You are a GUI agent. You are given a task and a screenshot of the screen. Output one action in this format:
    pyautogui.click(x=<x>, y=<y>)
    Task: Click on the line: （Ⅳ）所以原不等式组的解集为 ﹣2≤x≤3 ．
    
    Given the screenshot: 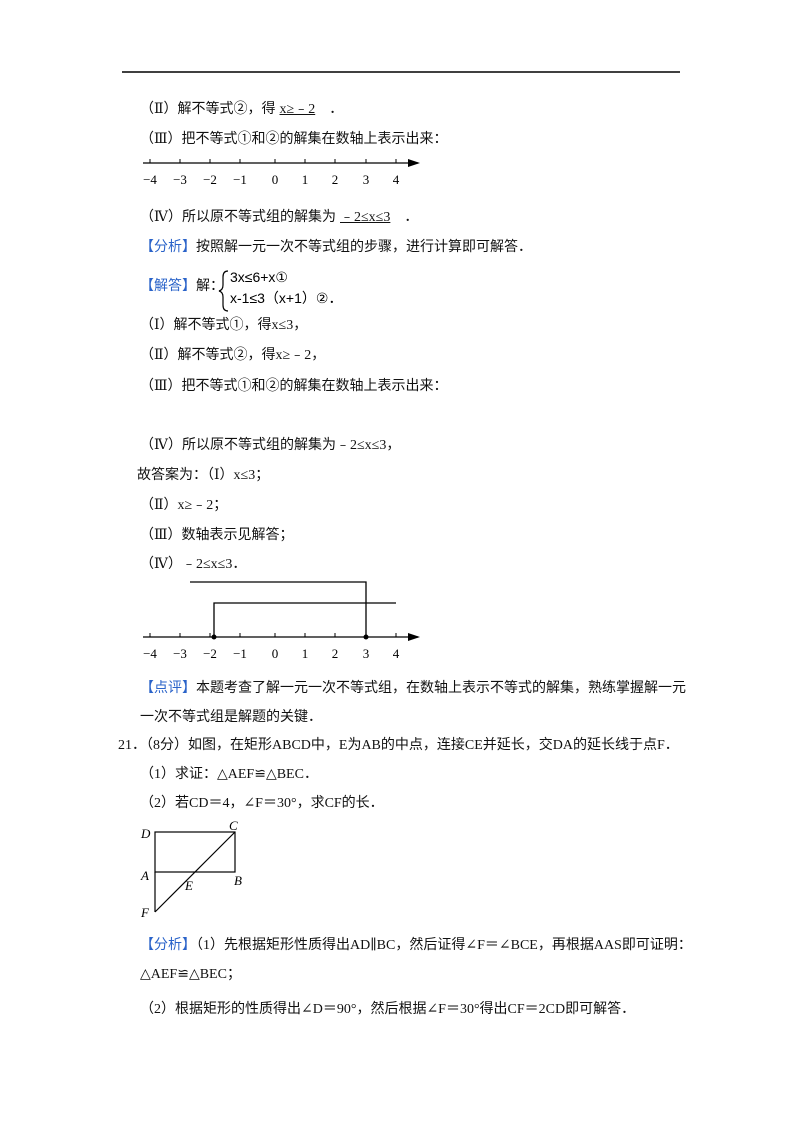 What is the action you would take?
    pyautogui.click(x=279, y=218)
    